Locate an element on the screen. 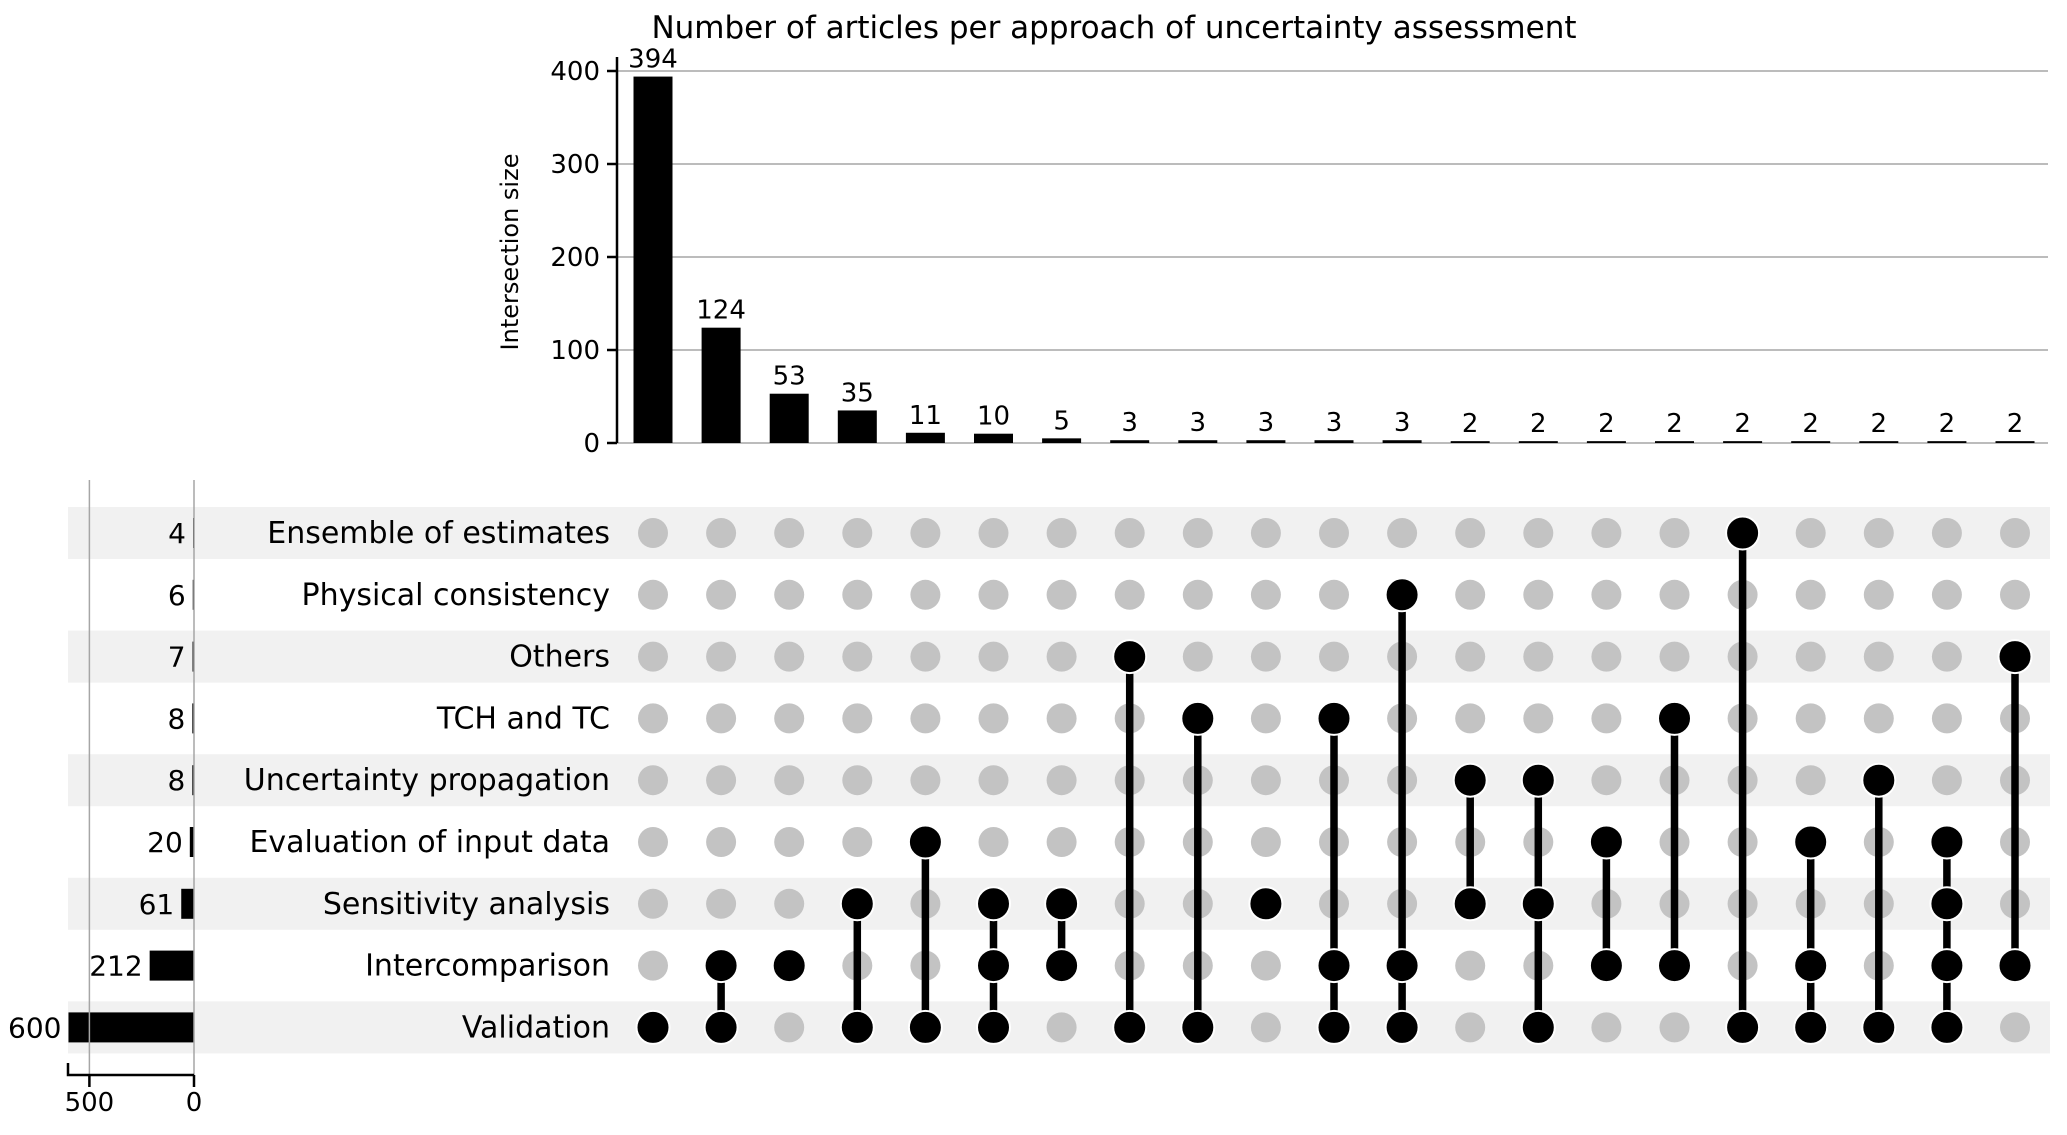 This screenshot has height=1135, width=2067. set-label: Evaluation of input data is located at coordinates (429, 842).